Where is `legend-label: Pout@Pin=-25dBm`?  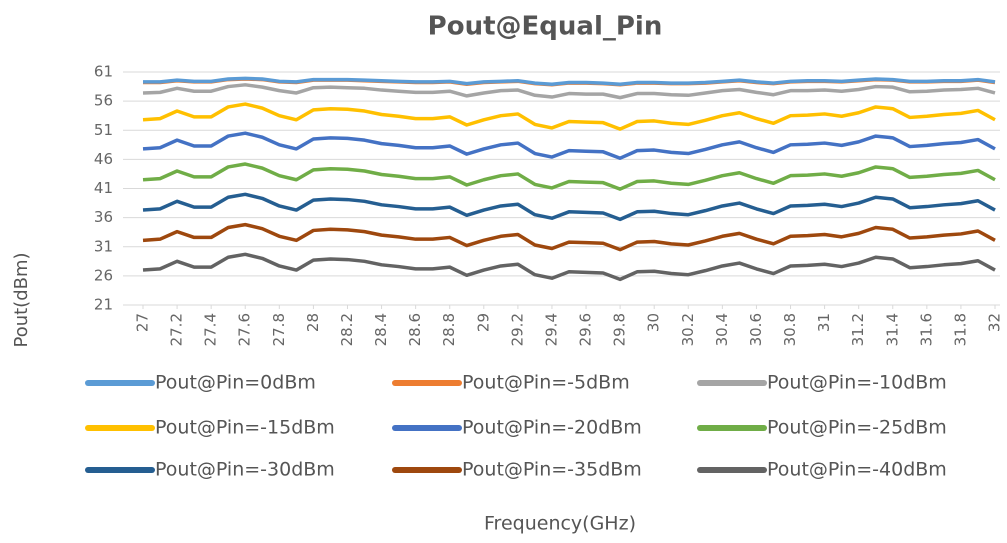 legend-label: Pout@Pin=-25dBm is located at coordinates (857, 428).